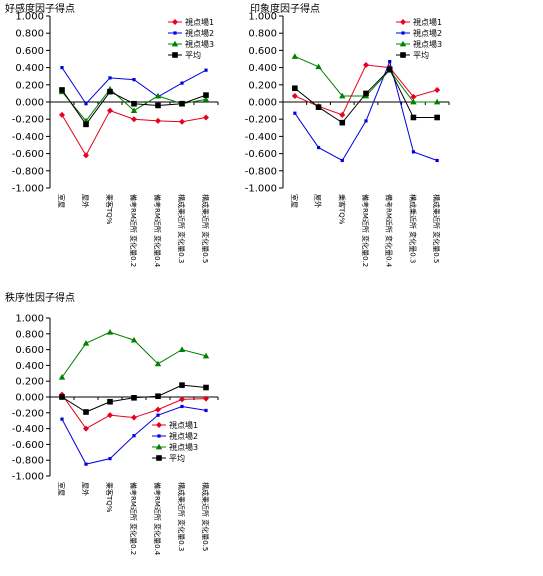  What do you see at coordinates (29, 103) in the screenshot?
I see `y-tick-label: 0.000` at bounding box center [29, 103].